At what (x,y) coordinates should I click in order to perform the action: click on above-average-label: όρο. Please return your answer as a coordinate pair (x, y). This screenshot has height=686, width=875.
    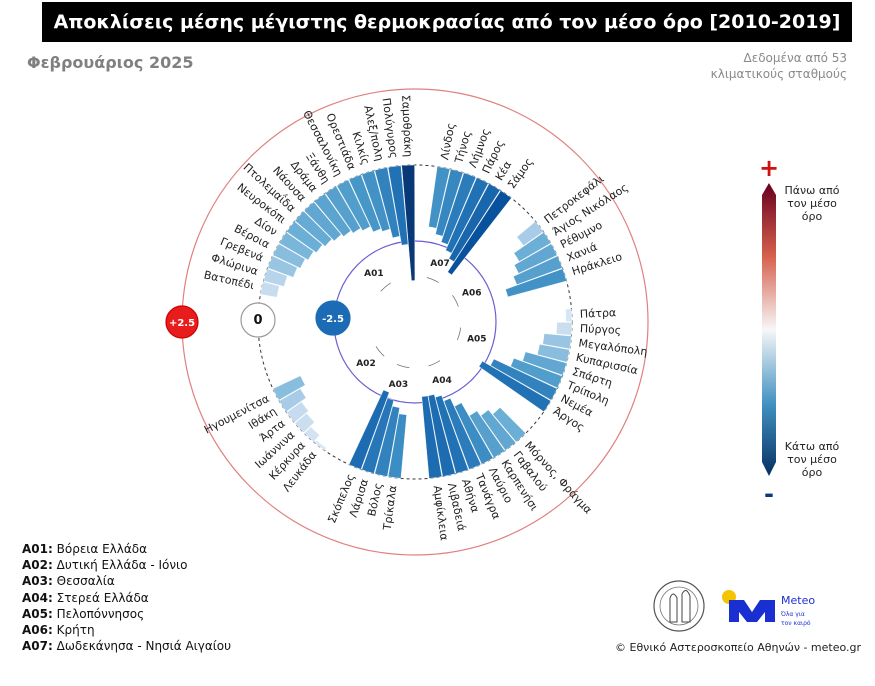
    Looking at the image, I should click on (812, 216).